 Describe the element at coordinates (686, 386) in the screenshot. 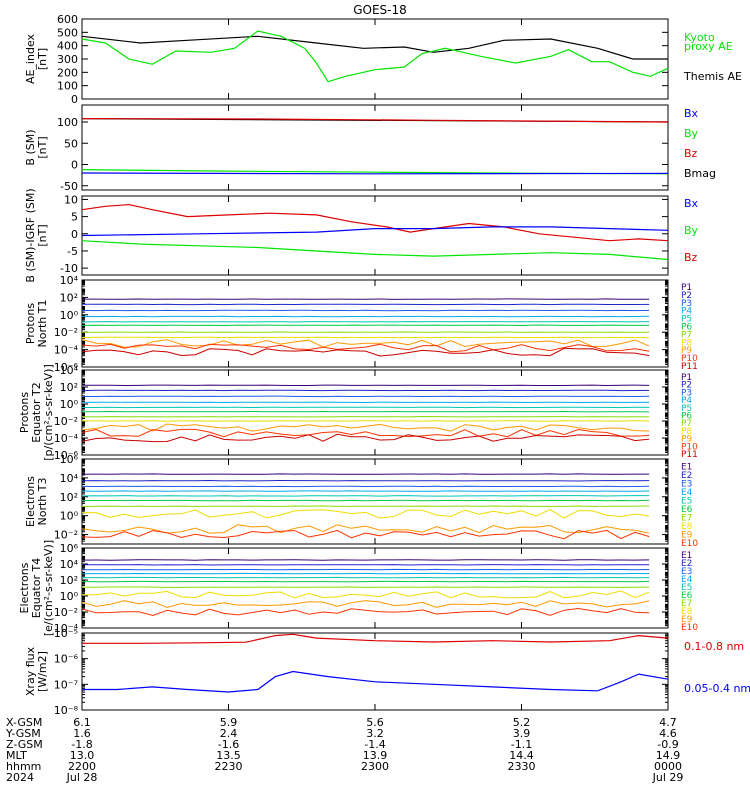

I see `channel-legend-label: P2` at that location.